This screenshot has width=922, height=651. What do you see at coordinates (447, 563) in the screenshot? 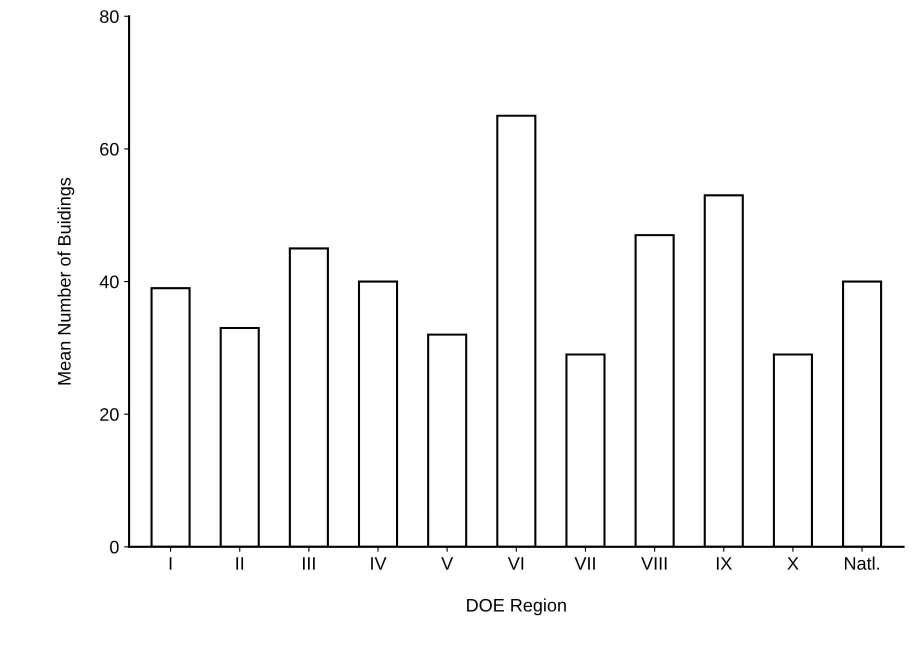
I see `x-tick-label: V` at bounding box center [447, 563].